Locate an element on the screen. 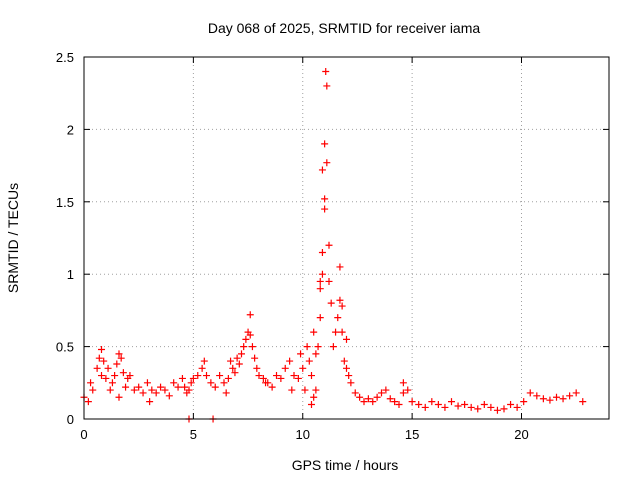 The image size is (640, 480). y-tick-label: 0 is located at coordinates (70, 419).